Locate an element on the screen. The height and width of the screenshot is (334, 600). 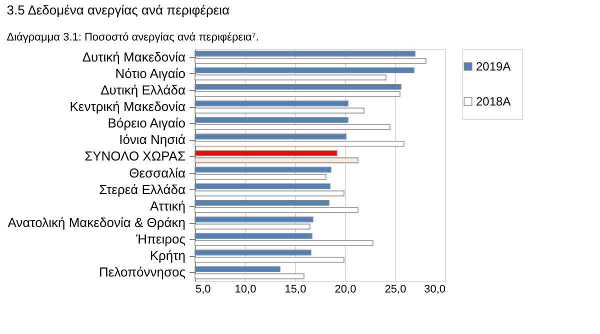
x-tick-label: 25,0 is located at coordinates (395, 290).